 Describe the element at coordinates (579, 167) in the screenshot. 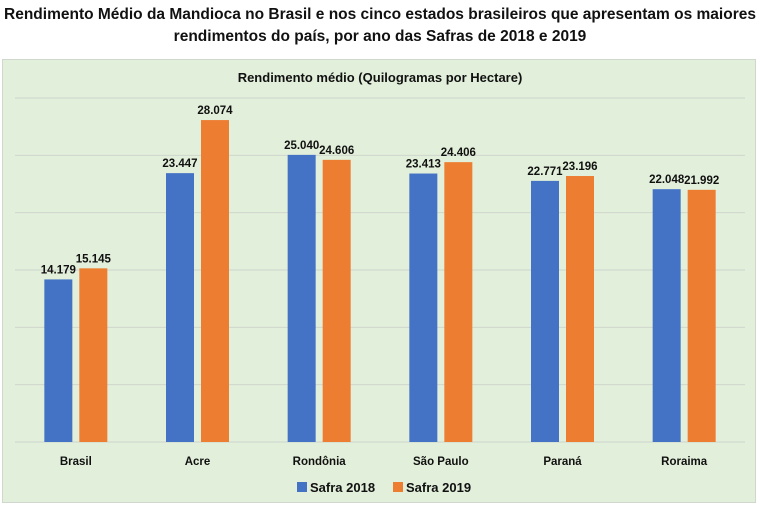

I see `data-label: 23.196` at that location.